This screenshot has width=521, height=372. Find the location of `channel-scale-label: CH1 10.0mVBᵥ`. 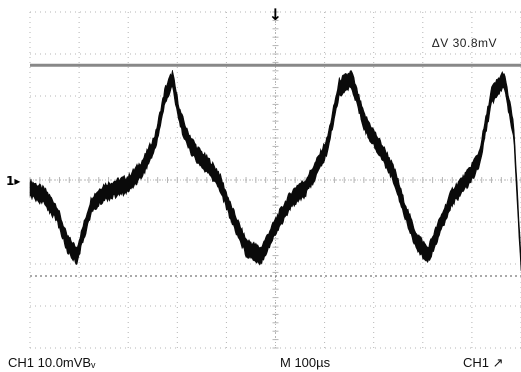

channel-scale-label: CH1 10.0mVBᵥ is located at coordinates (52, 362).